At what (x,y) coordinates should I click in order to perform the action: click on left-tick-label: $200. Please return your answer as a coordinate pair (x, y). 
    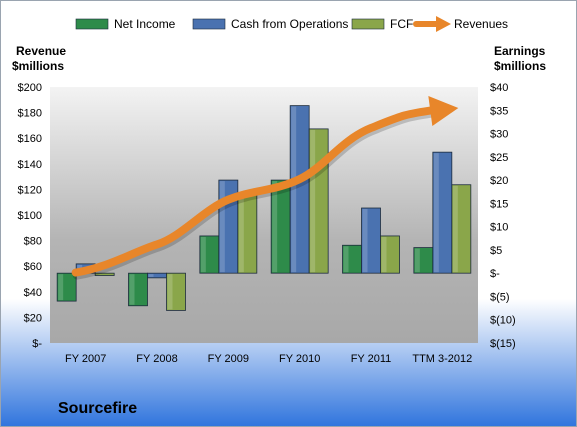
    Looking at the image, I should click on (30, 88).